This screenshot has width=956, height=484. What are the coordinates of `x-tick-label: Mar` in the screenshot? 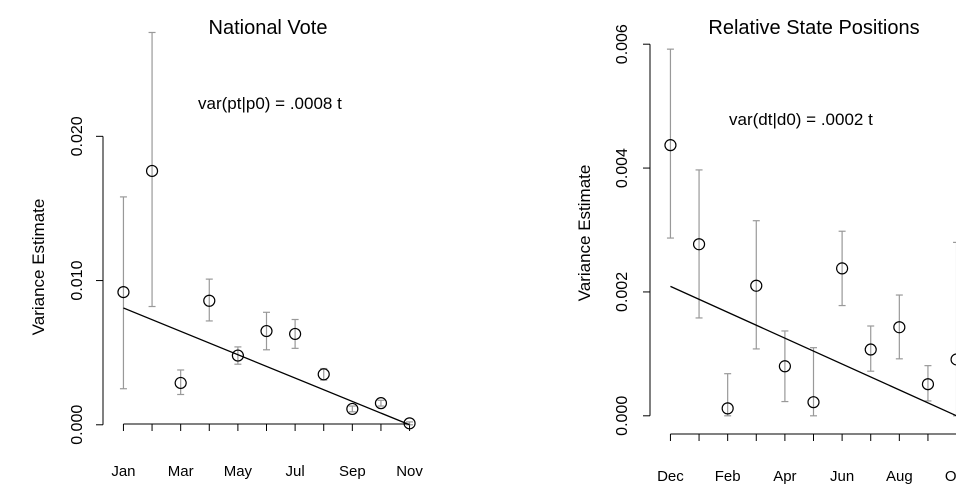 It's located at (181, 471).